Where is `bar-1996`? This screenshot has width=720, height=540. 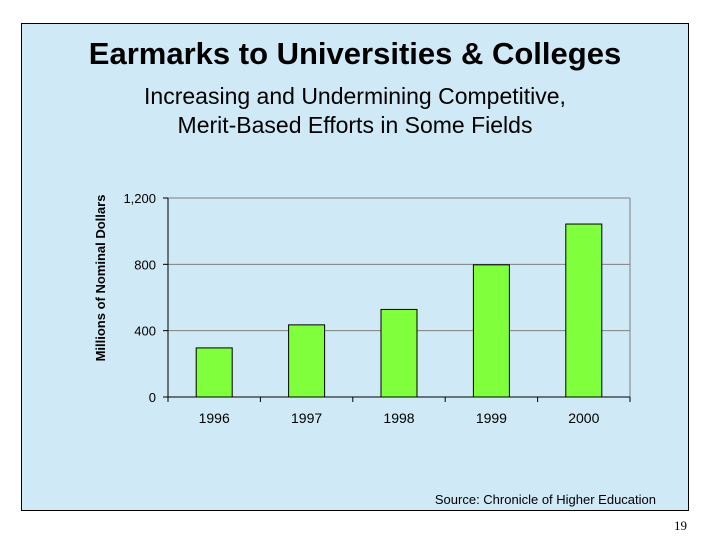
bar-1996 is located at coordinates (214, 372).